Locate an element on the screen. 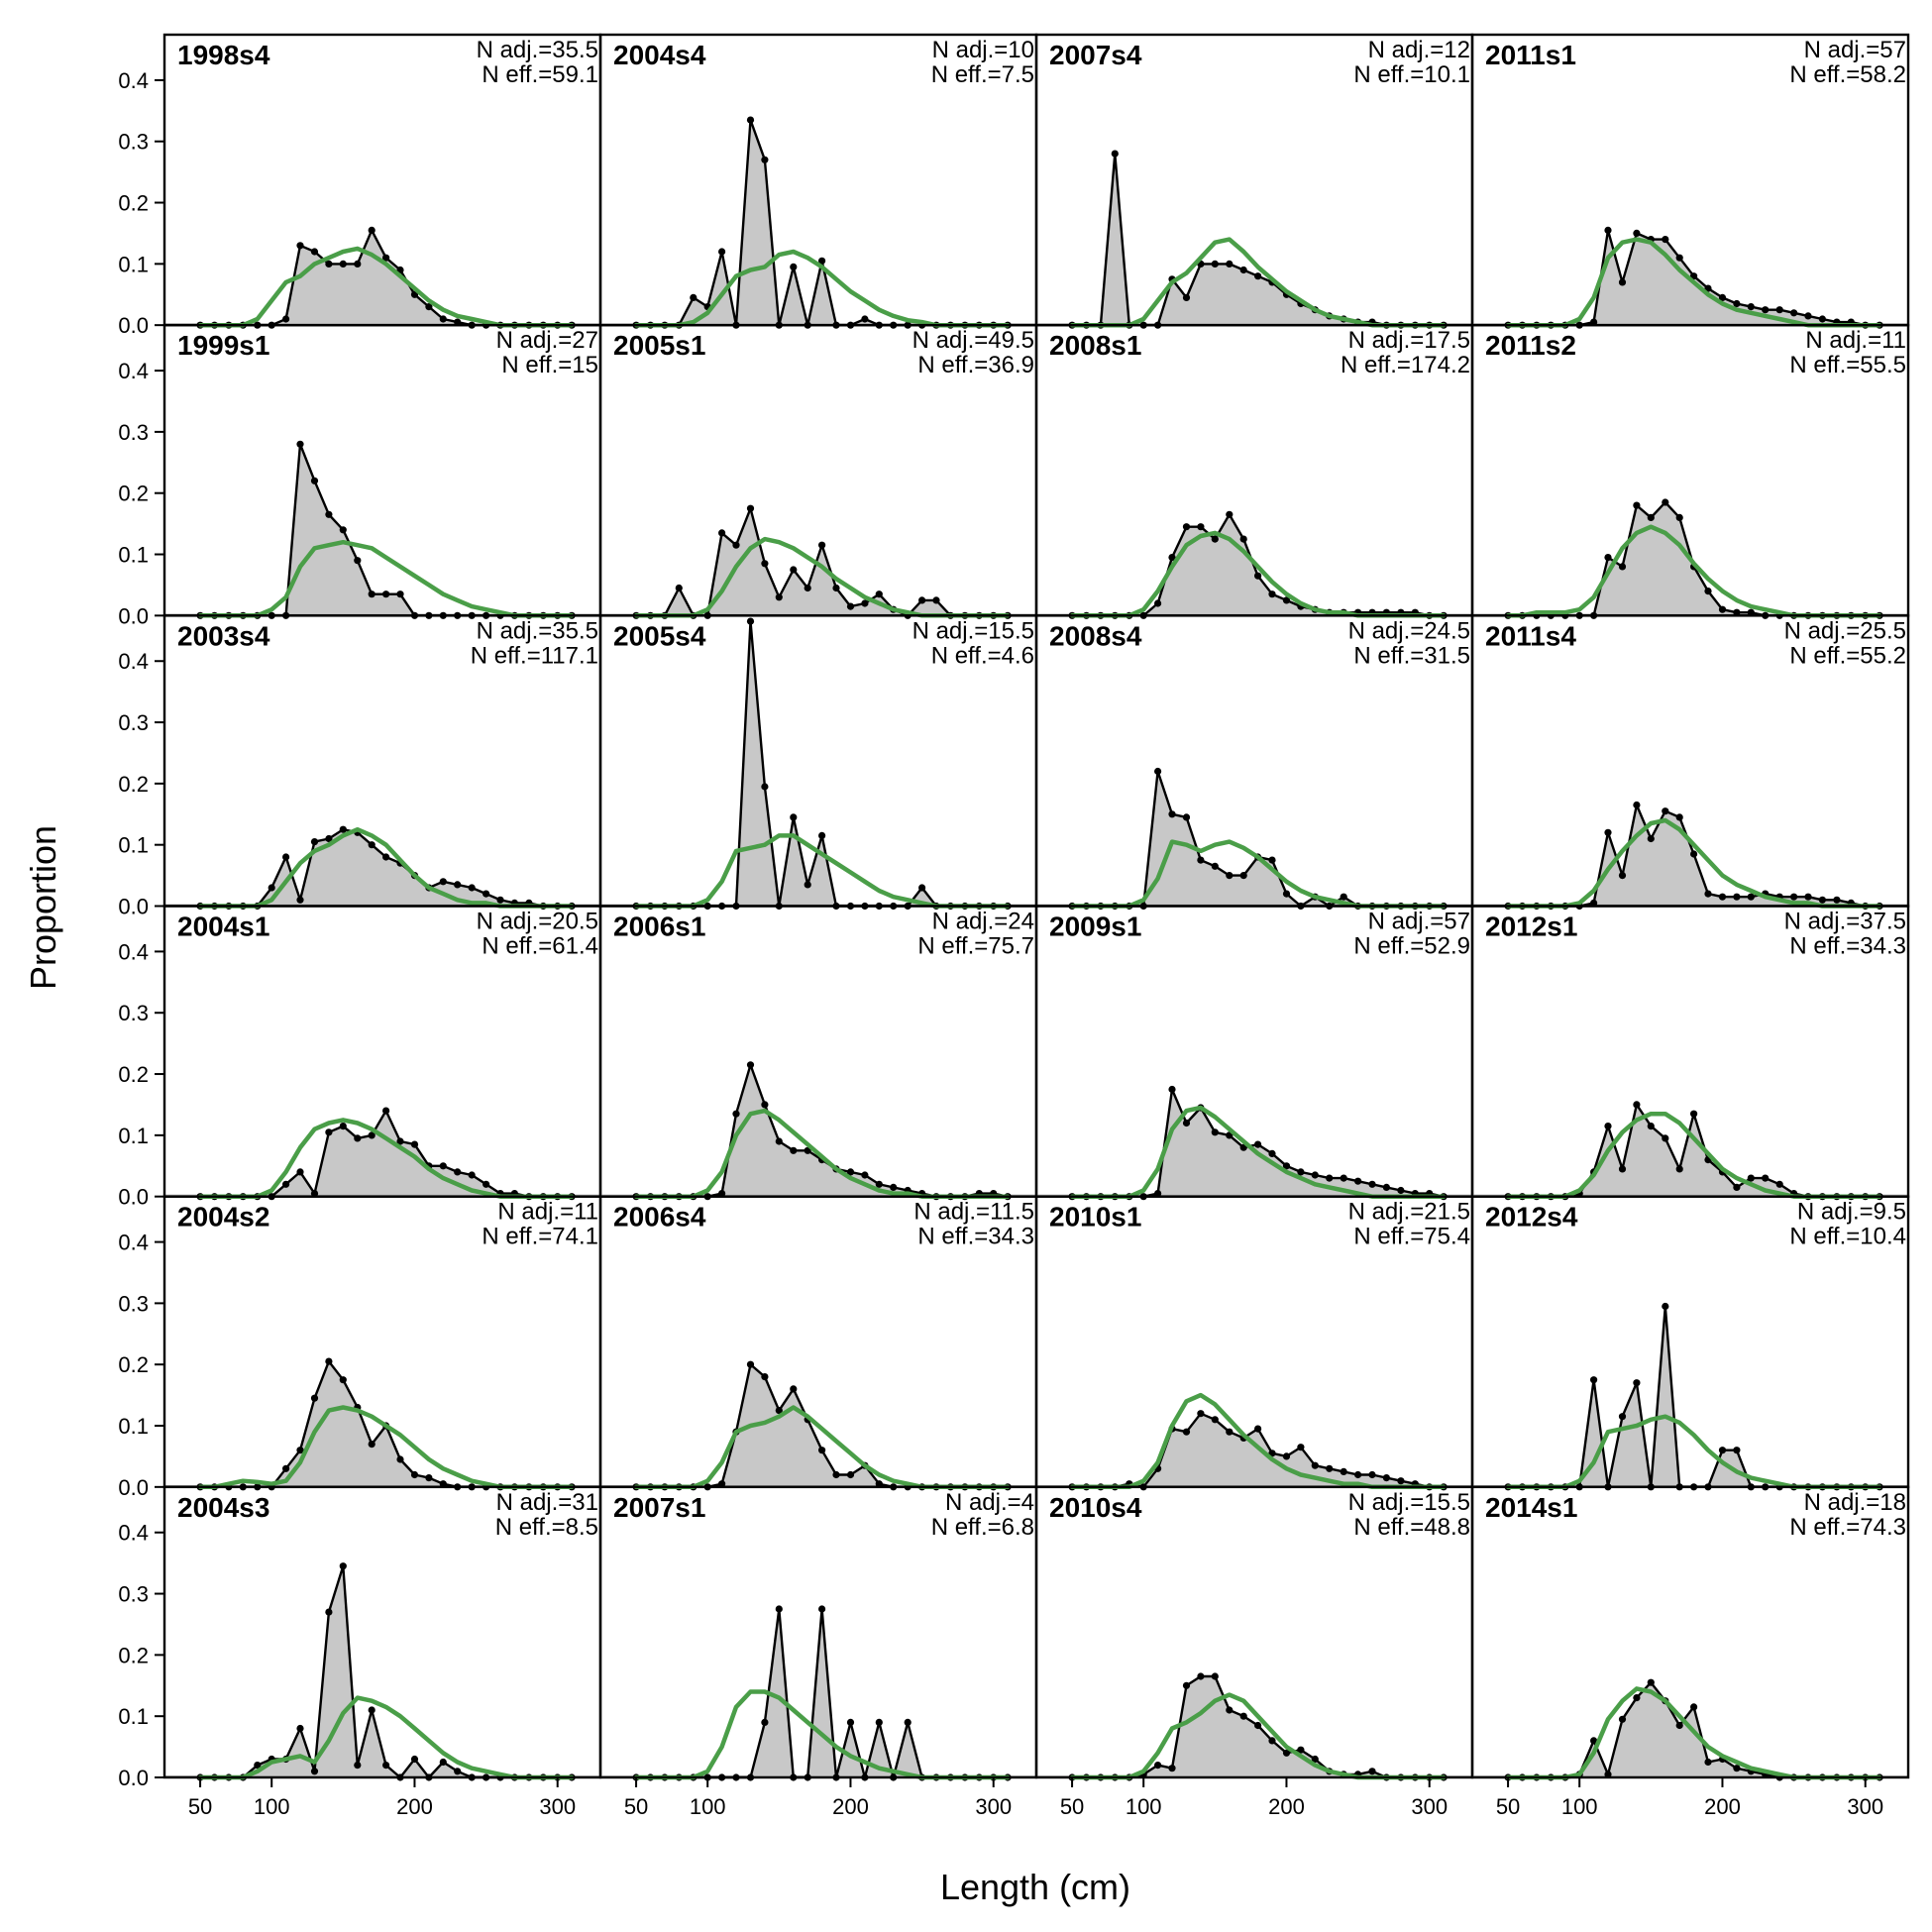 Image resolution: width=1932 pixels, height=1932 pixels. y-tick-label: 0.3 is located at coordinates (133, 1303).